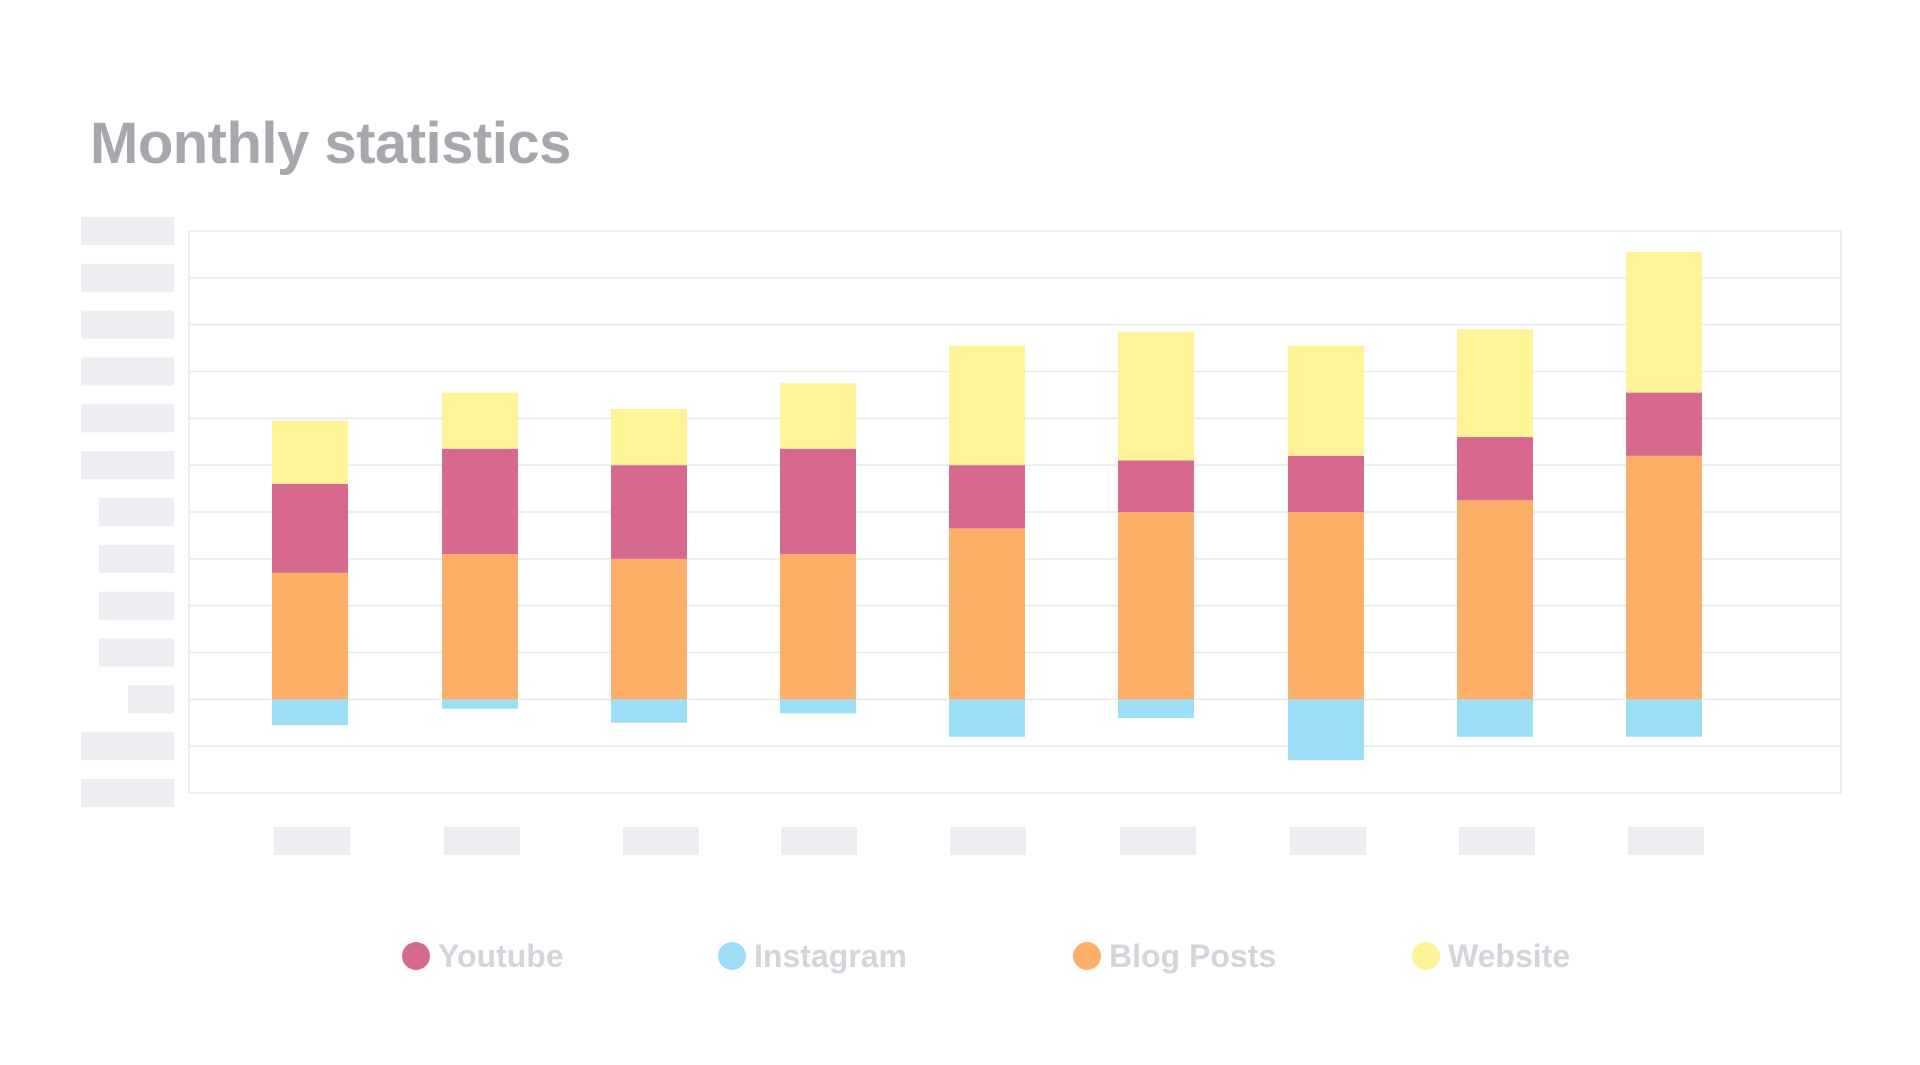 This screenshot has width=1920, height=1065. I want to click on youtube-dot-icon, so click(416, 956).